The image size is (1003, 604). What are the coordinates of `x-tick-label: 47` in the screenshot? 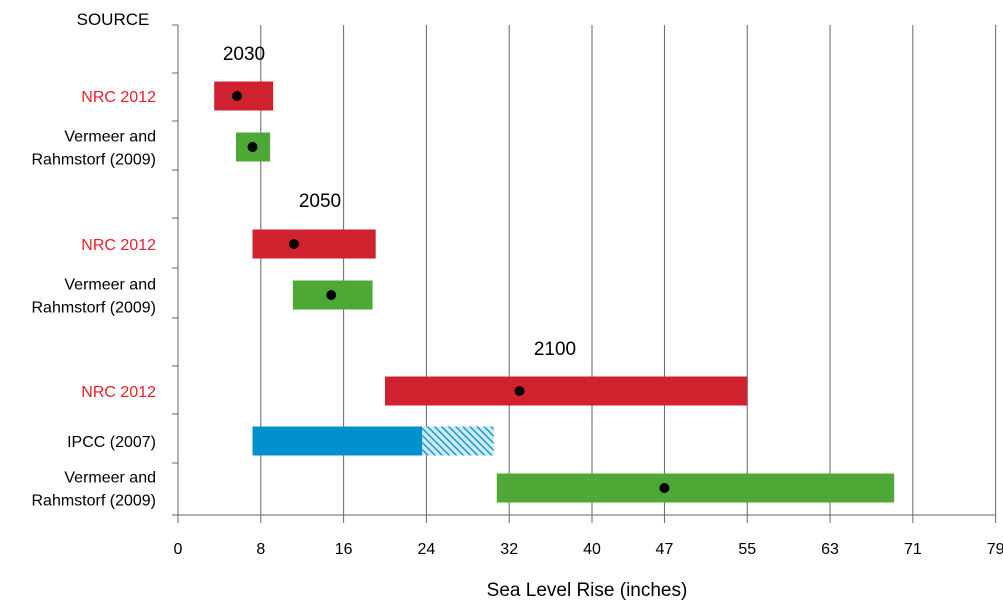 It's located at (665, 549).